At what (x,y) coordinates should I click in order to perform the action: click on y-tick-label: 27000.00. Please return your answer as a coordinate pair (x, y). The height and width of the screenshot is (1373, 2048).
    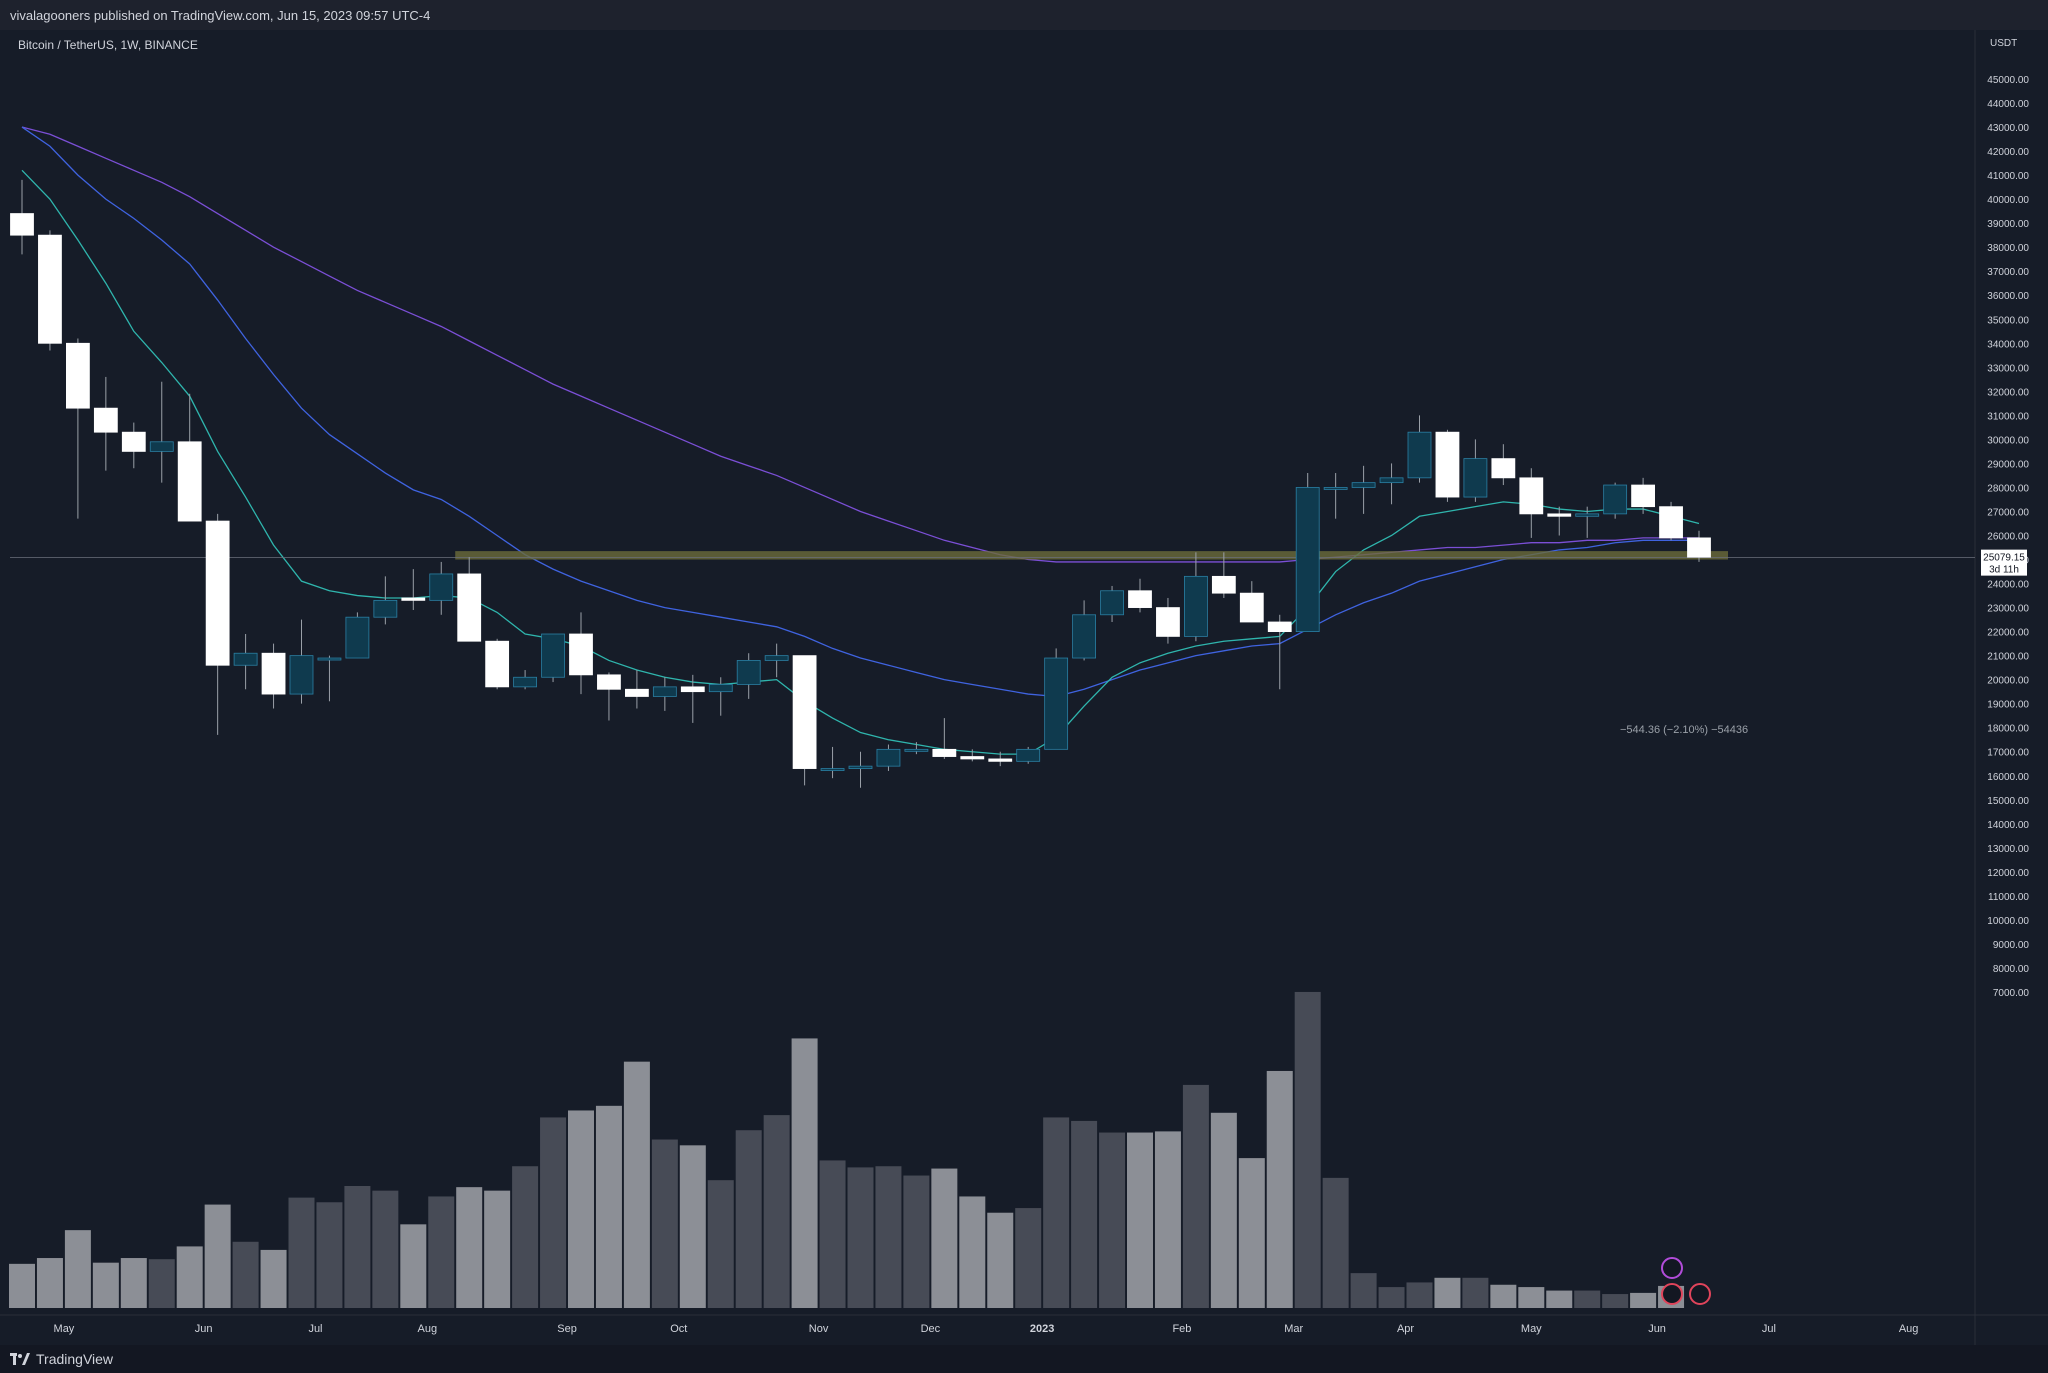
    Looking at the image, I should click on (2008, 512).